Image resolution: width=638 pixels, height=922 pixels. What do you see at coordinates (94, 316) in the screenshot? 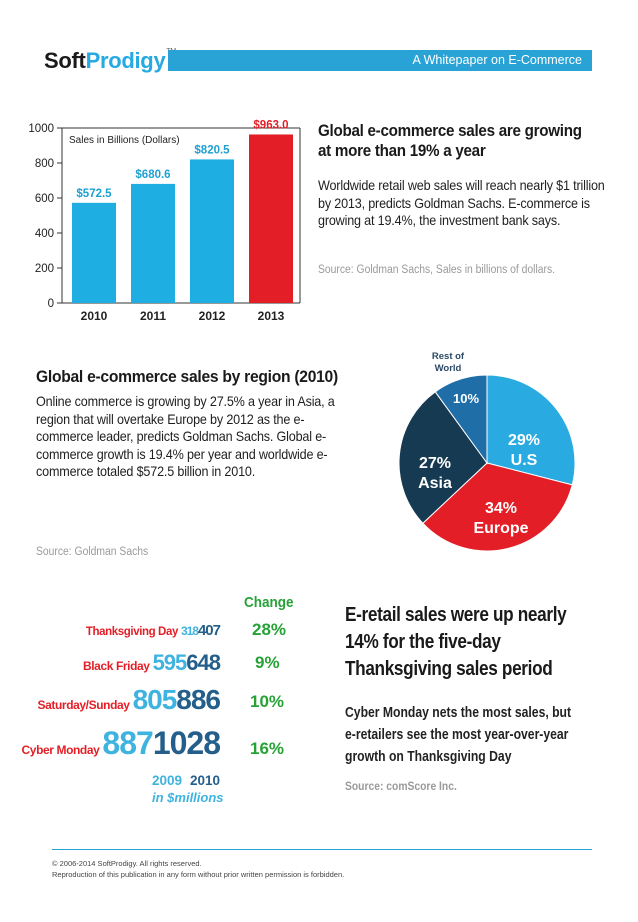
I see `x-tick-label: 2010` at bounding box center [94, 316].